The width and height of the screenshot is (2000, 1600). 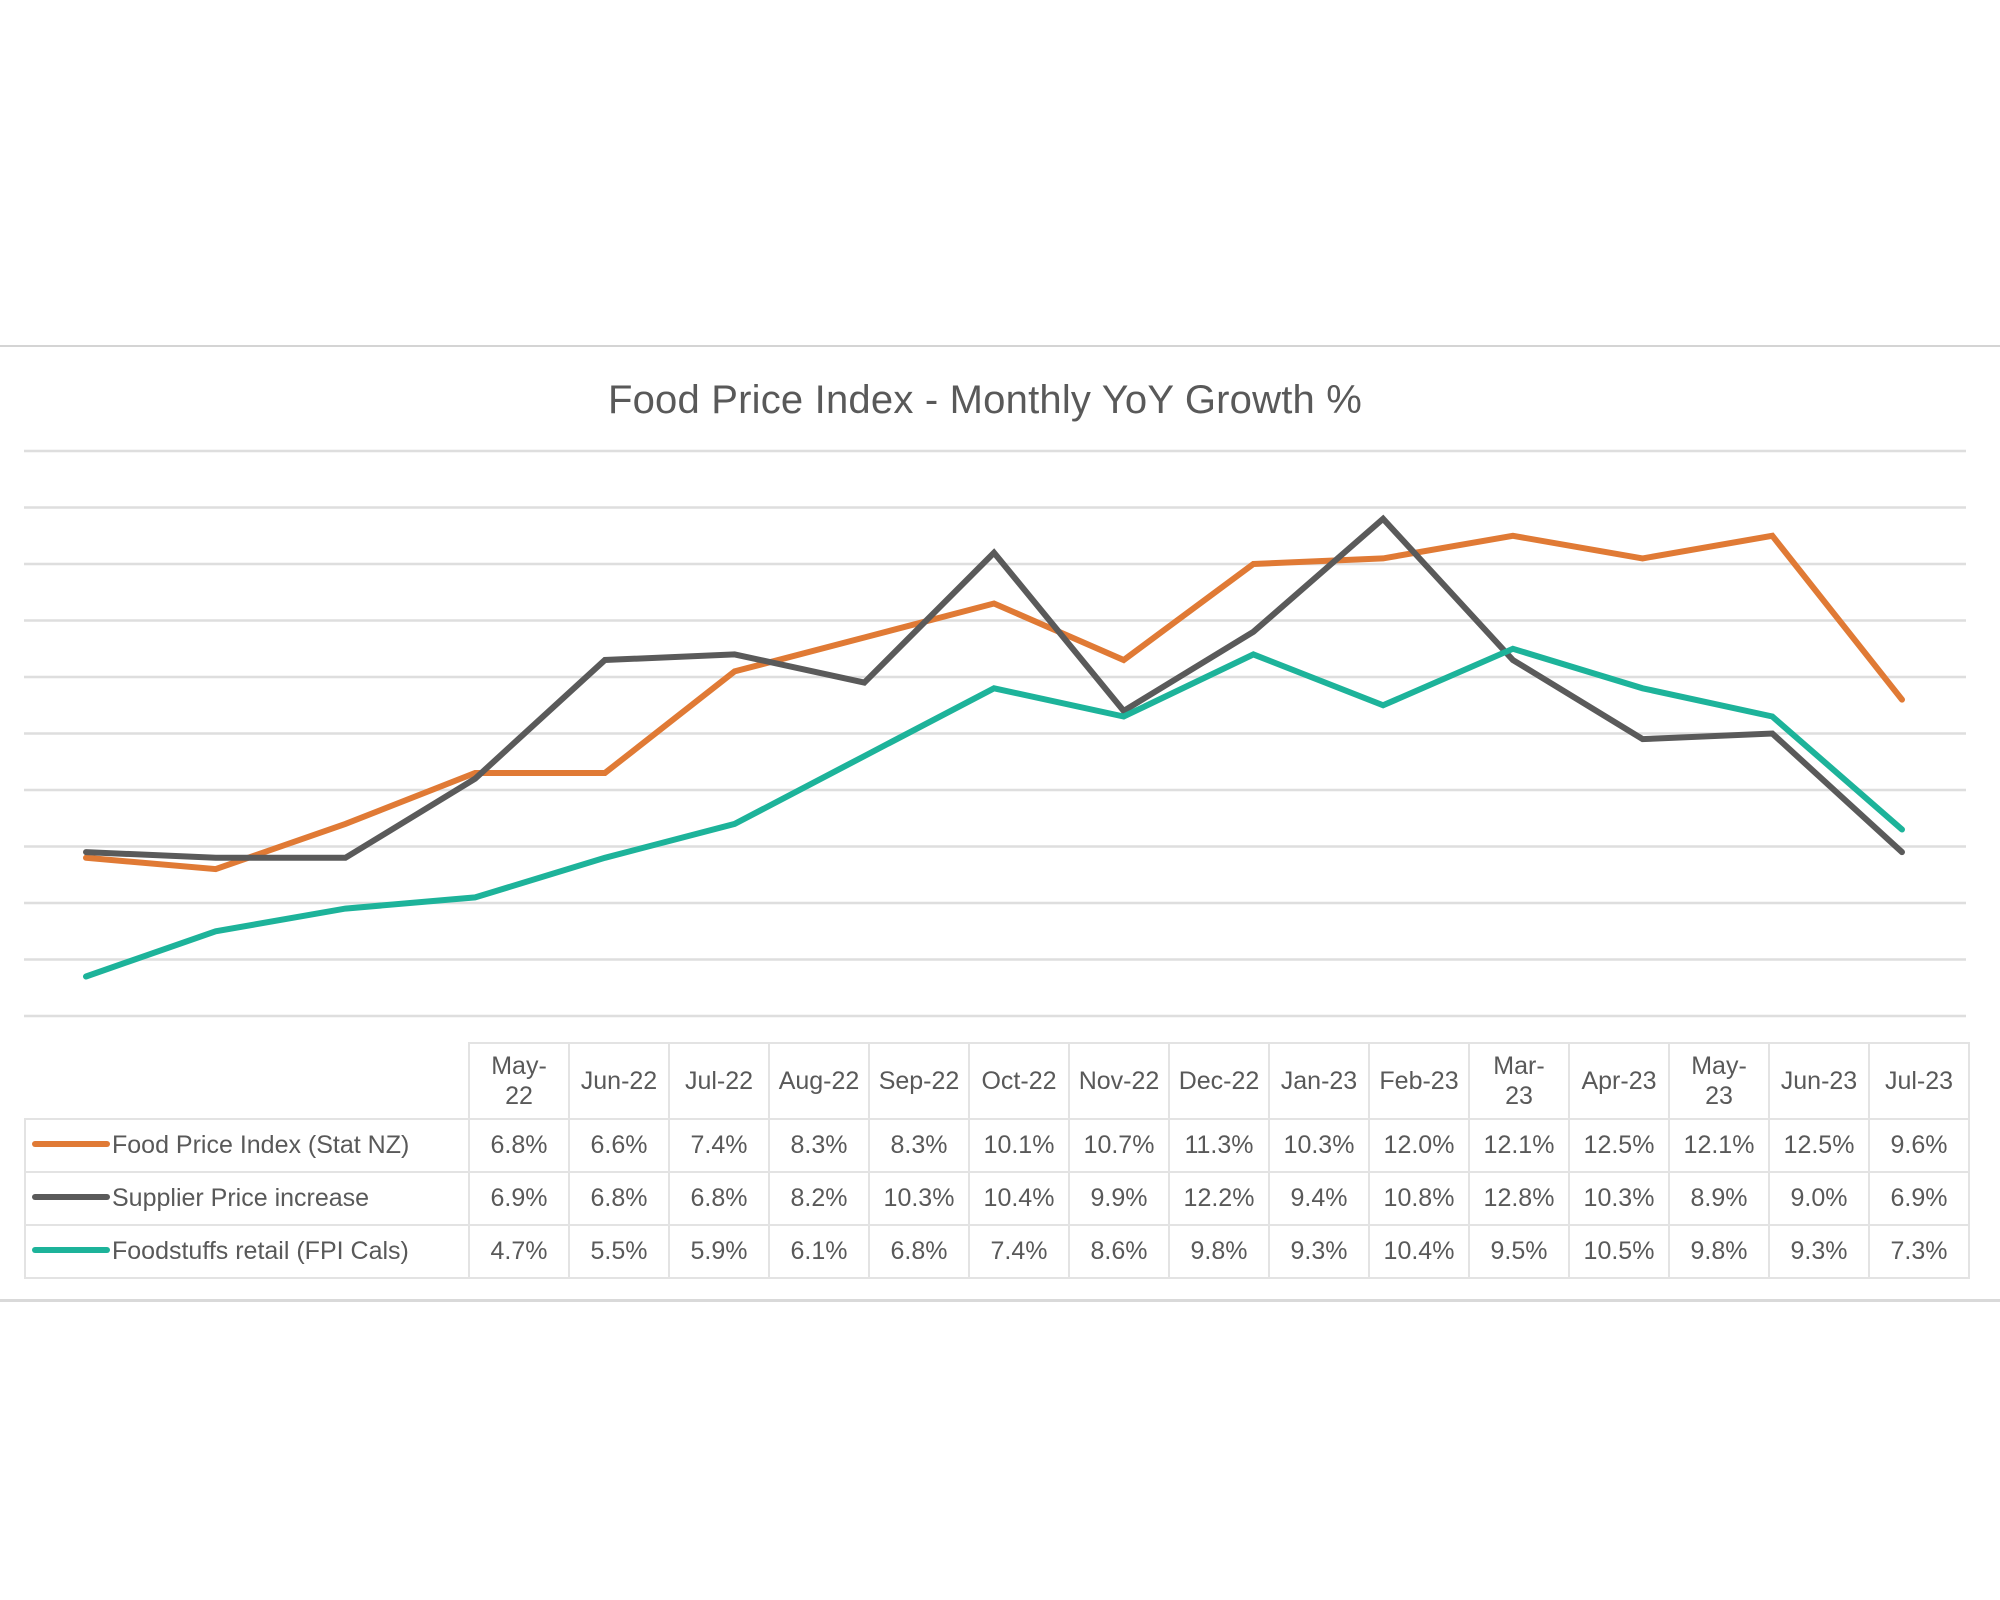 I want to click on legend-entry: Supplier Price increase, so click(x=247, y=1198).